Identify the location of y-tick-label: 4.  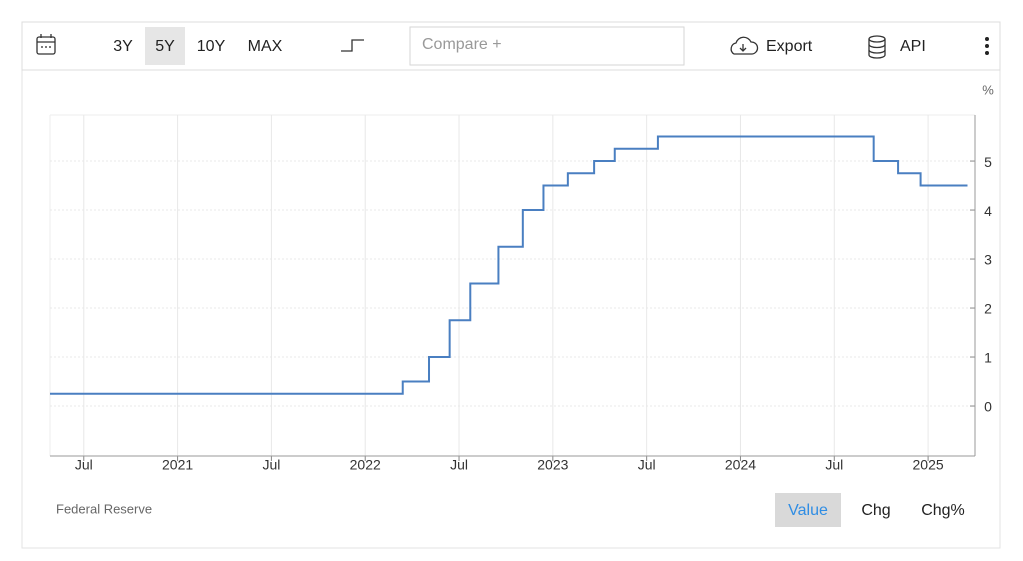
(988, 211).